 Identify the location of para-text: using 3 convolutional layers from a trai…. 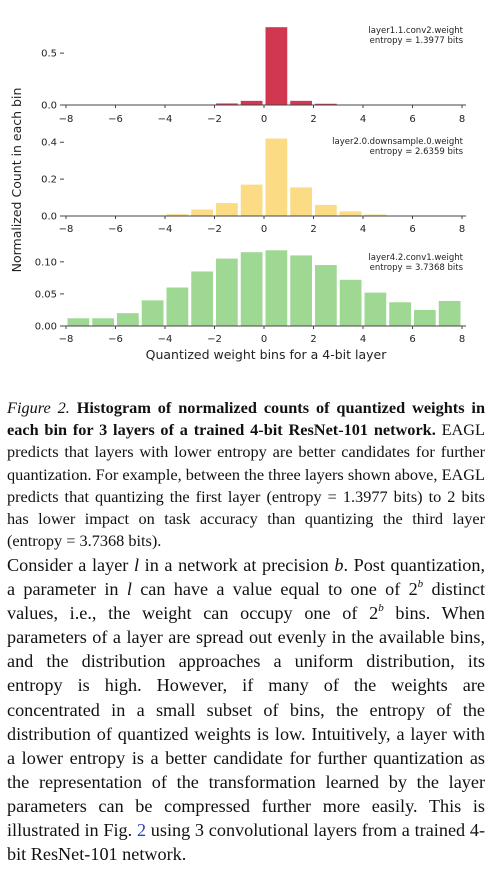
(246, 842).